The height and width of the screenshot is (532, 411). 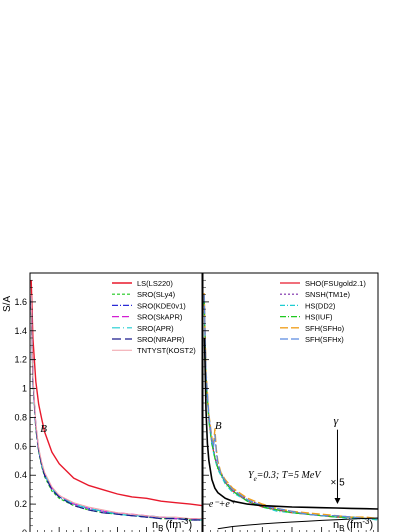 What do you see at coordinates (335, 421) in the screenshot?
I see `annotation-gamma: γ` at bounding box center [335, 421].